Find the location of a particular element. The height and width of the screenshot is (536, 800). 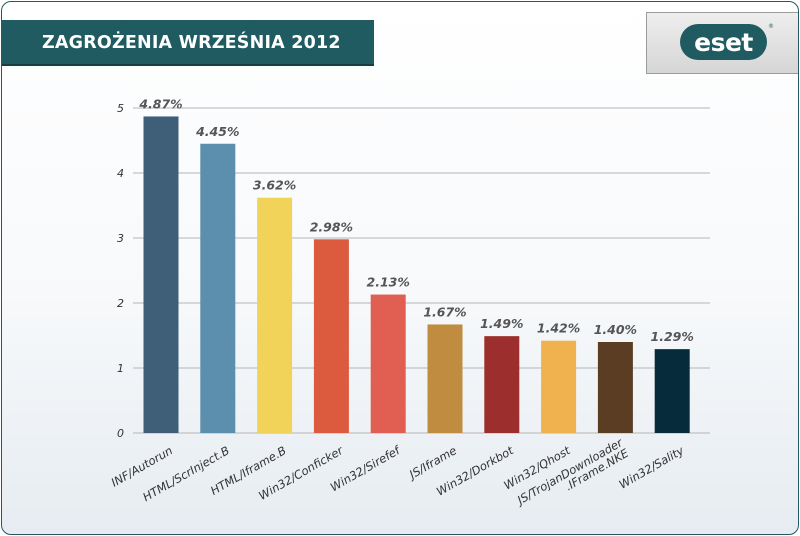

eset-logo-text: eset is located at coordinates (723, 42).